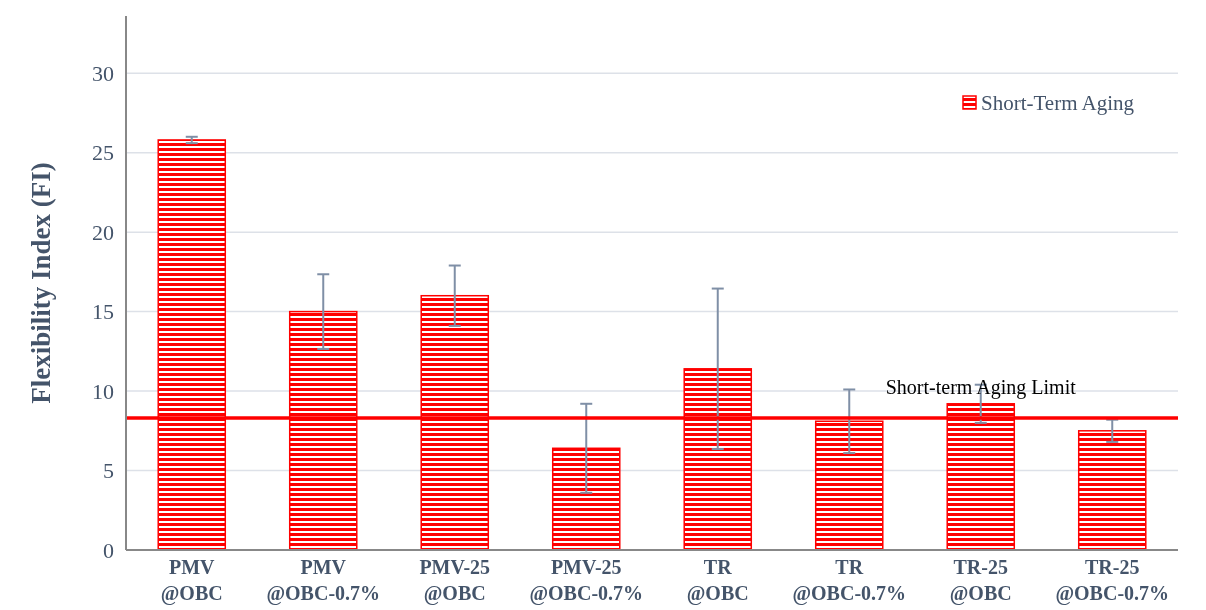 The image size is (1206, 610). Describe the element at coordinates (191, 580) in the screenshot. I see `x-tick-label: PMV @OBC` at that location.